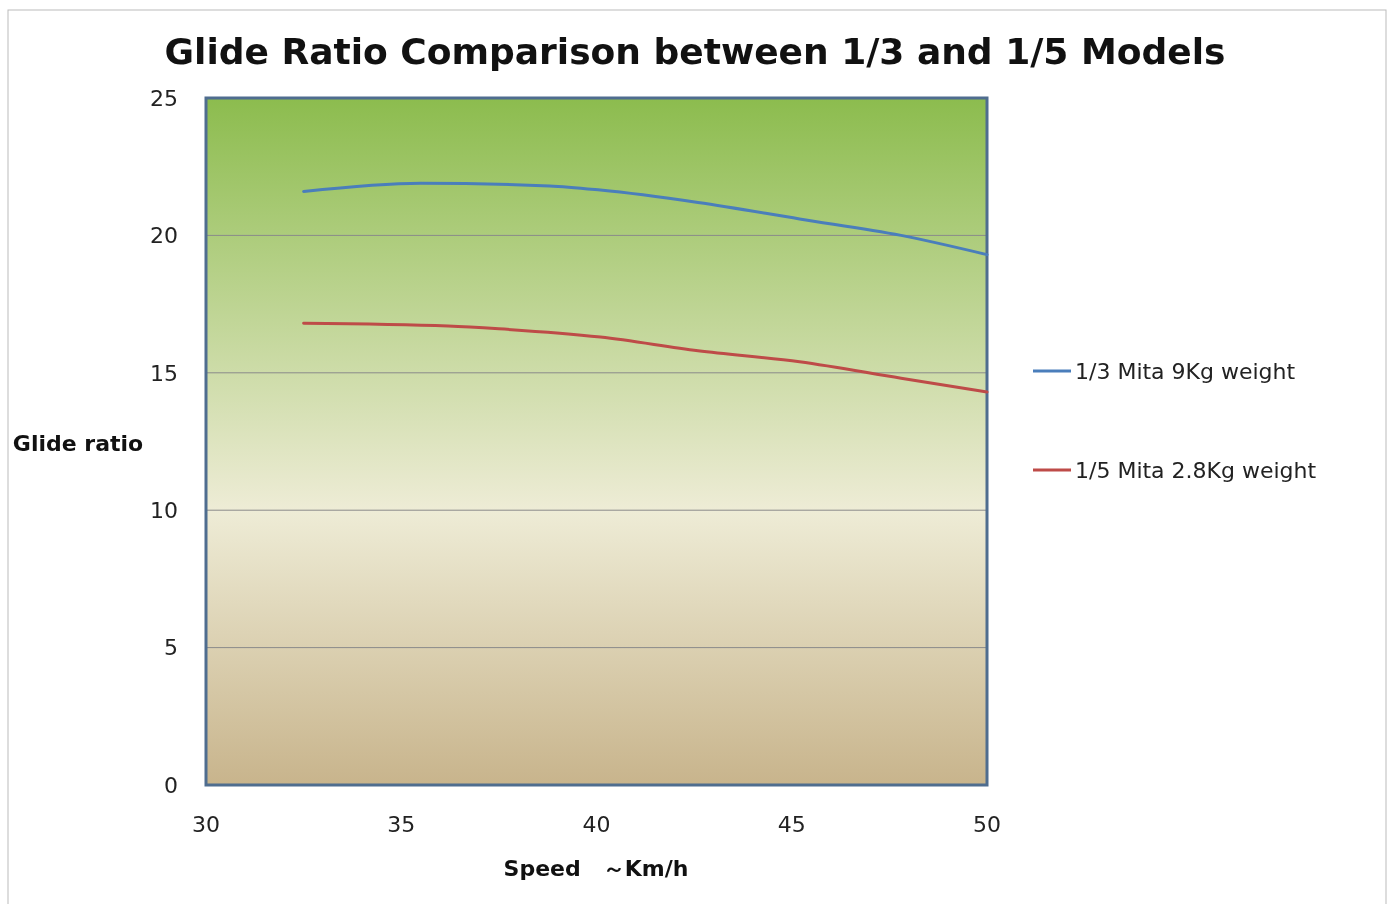 This screenshot has height=904, width=1390. I want to click on x-tick-label: 35, so click(401, 824).